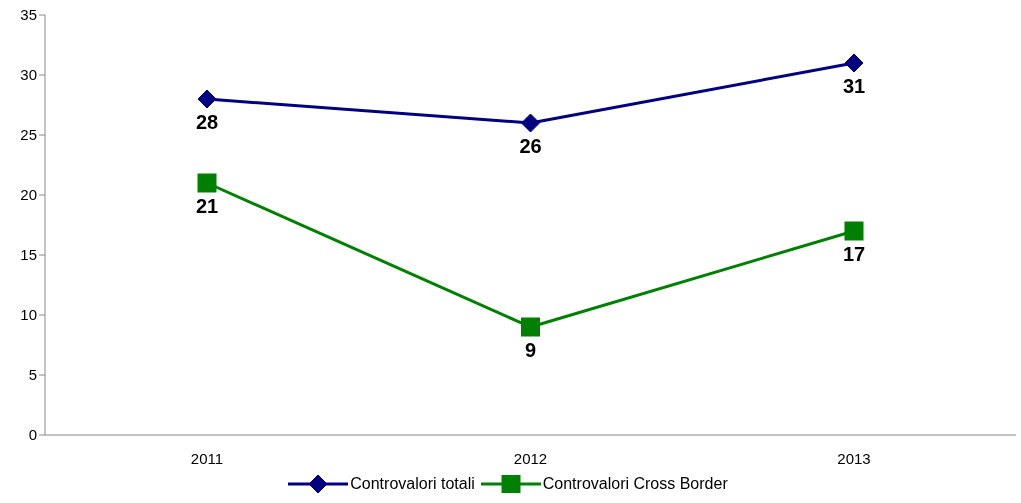 This screenshot has width=1021, height=503. Describe the element at coordinates (207, 122) in the screenshot. I see `data-label: 28` at that location.